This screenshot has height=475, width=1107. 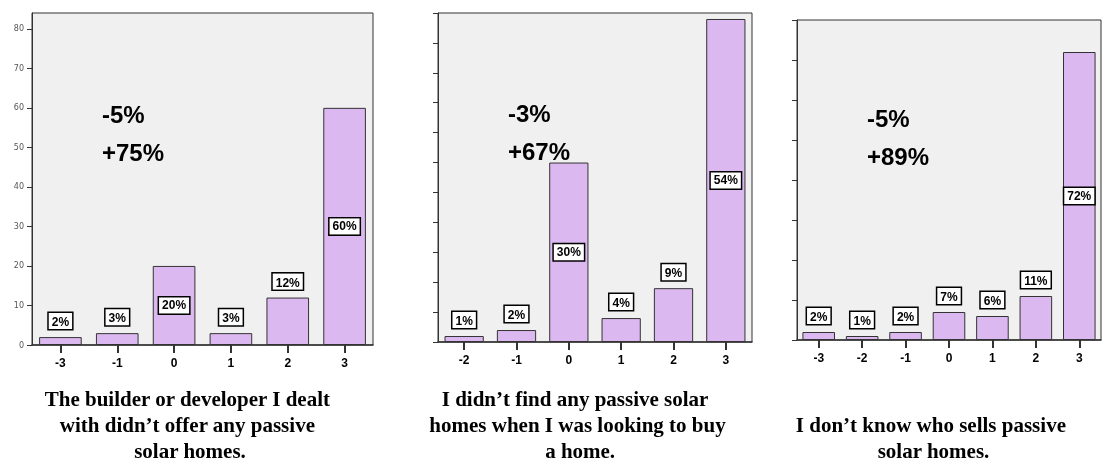 What do you see at coordinates (992, 301) in the screenshot?
I see `data-label: 6%` at bounding box center [992, 301].